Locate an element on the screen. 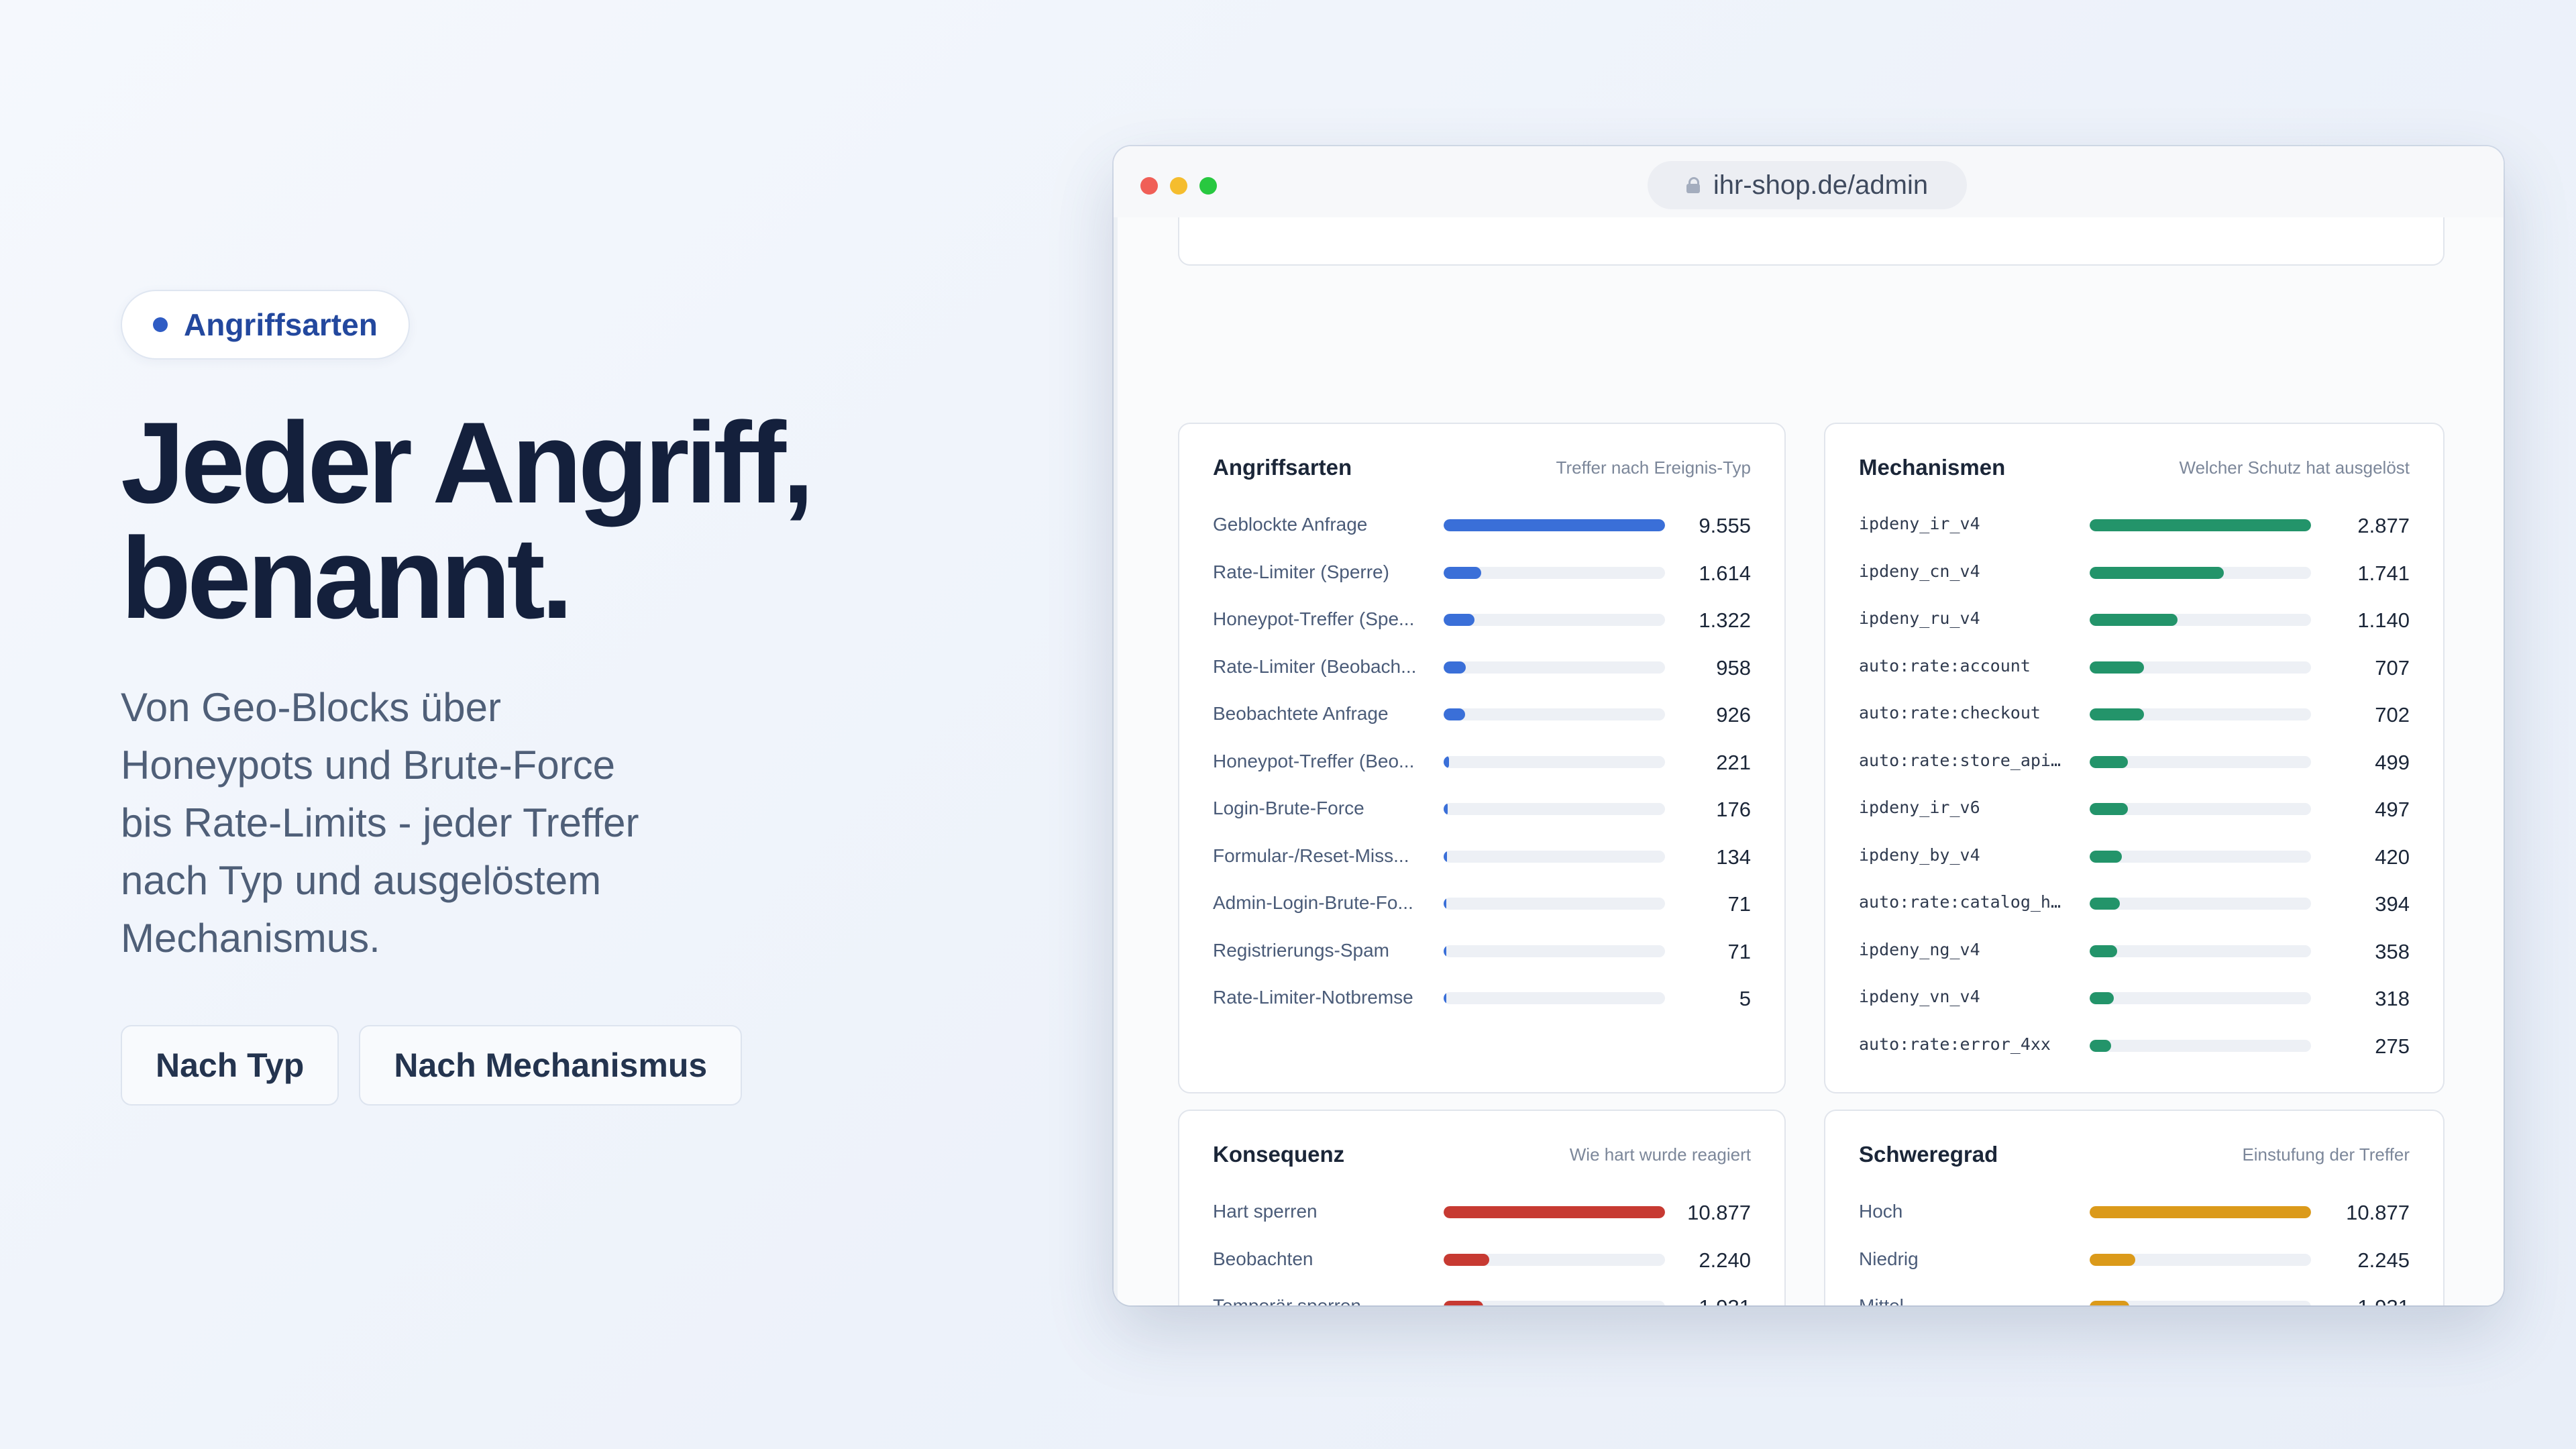 This screenshot has height=1449, width=2576. bar-value: 358 is located at coordinates (2392, 951).